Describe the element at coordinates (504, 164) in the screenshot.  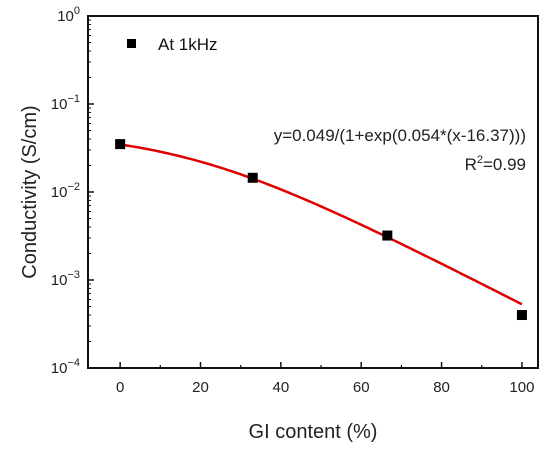
I see `r-squared-value: =0.99` at that location.